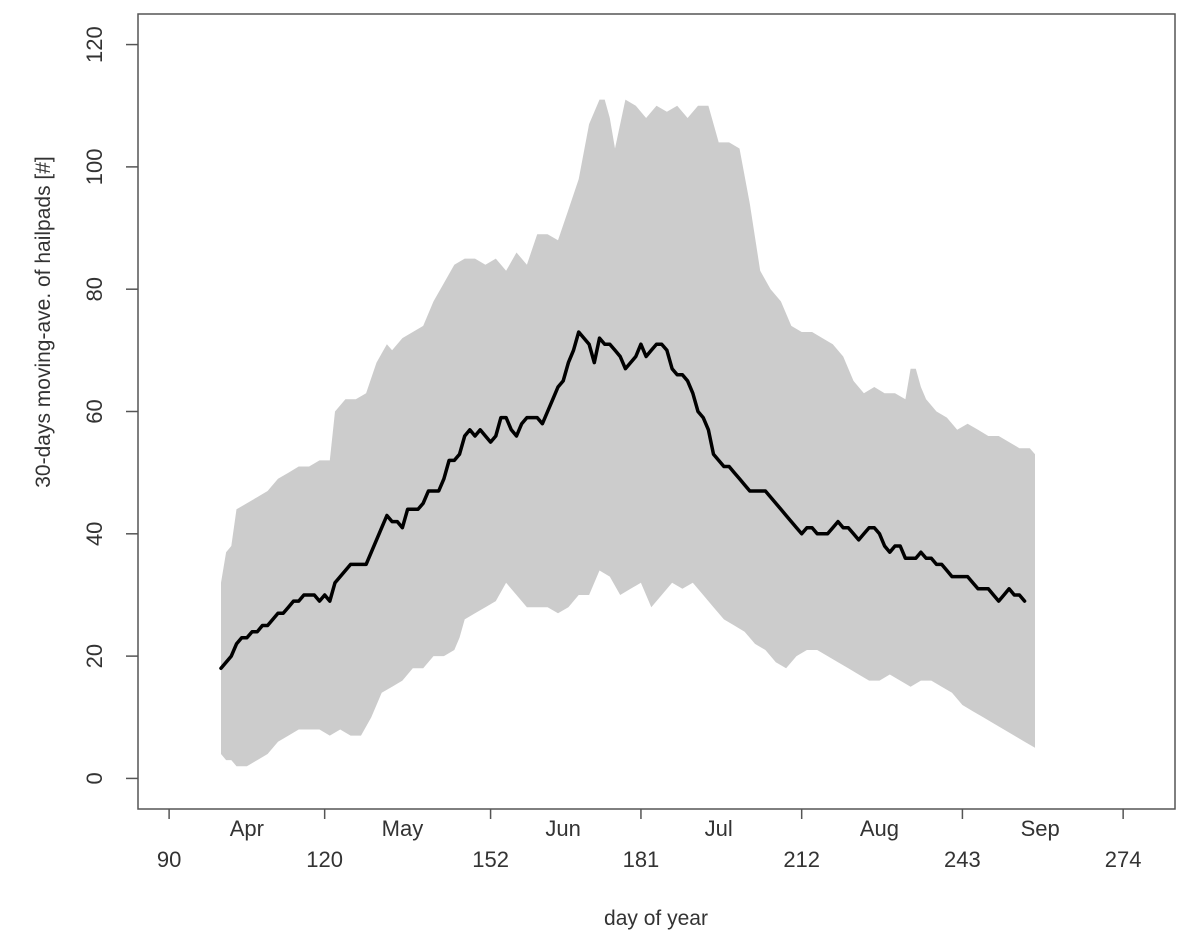  I want to click on x-axis-label: day of year, so click(656, 918).